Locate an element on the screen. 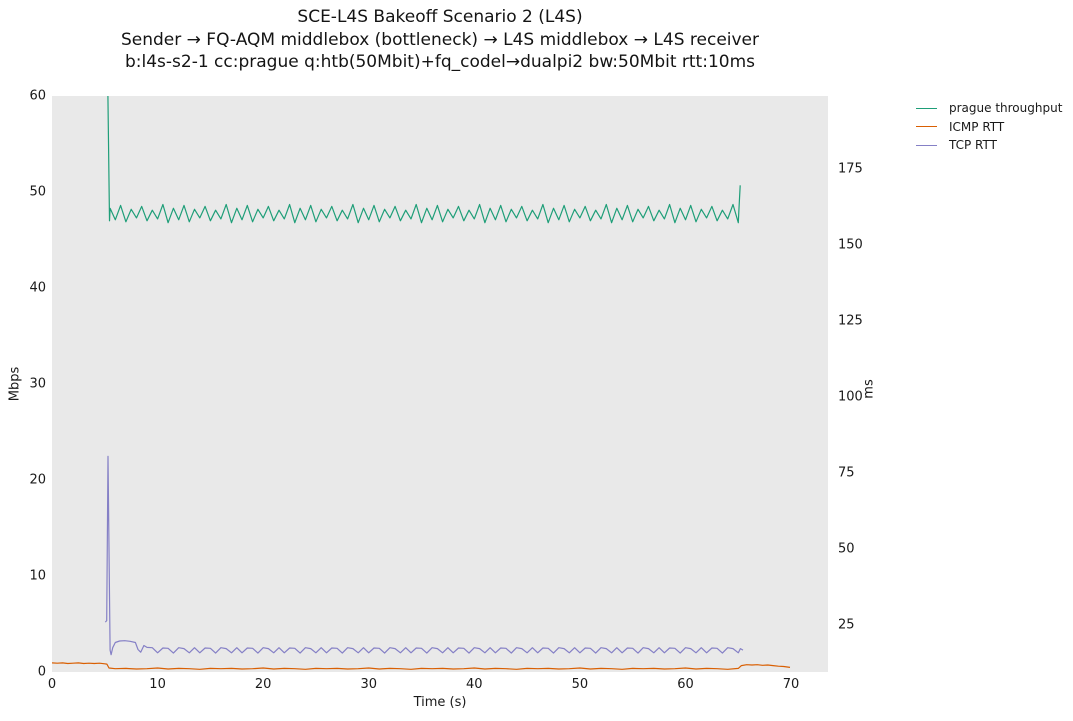 This screenshot has width=1073, height=721. x-tick-50: 50 is located at coordinates (580, 684).